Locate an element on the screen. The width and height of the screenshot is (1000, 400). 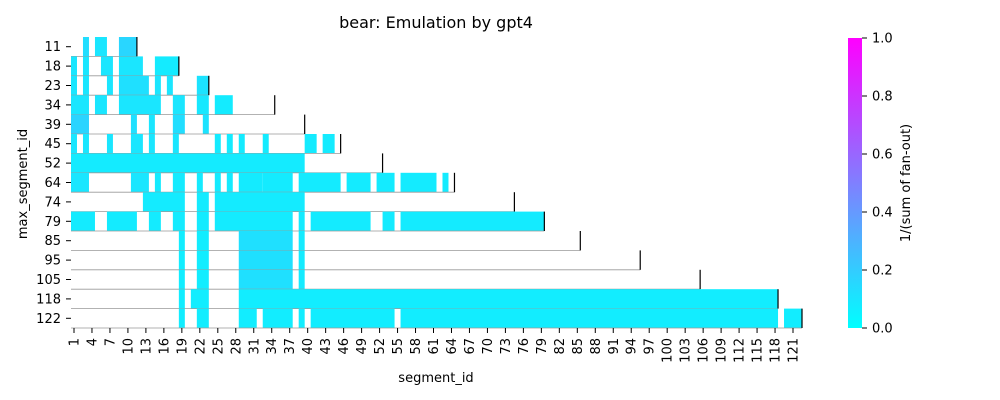
y-tick-label: 118 is located at coordinates (48, 299).